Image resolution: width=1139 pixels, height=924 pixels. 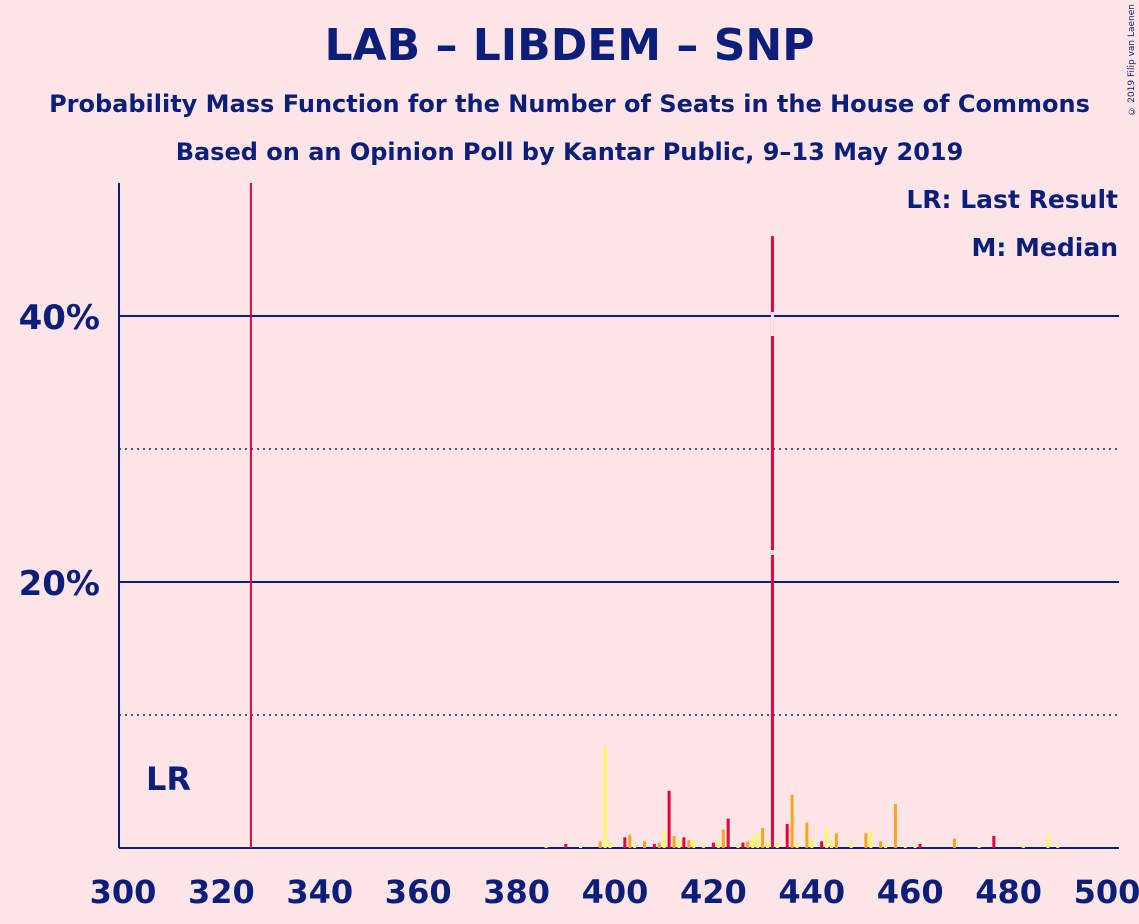 What do you see at coordinates (910, 892) in the screenshot?
I see `x-tick-label: 460` at bounding box center [910, 892].